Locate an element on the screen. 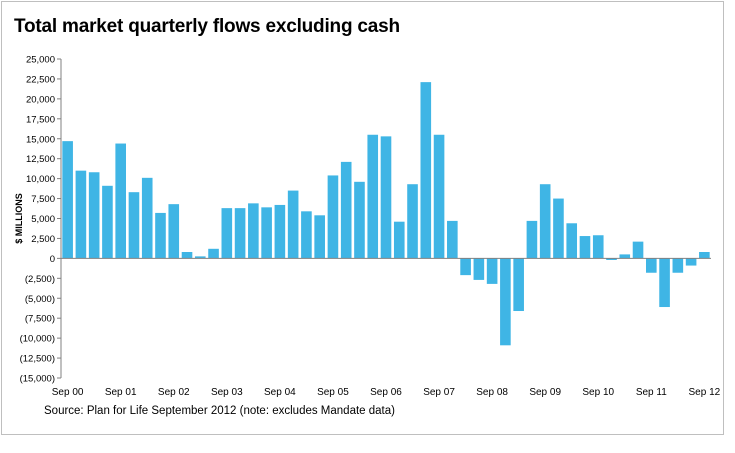 The image size is (735, 453). x-tick-label: Sep 06 is located at coordinates (386, 392).